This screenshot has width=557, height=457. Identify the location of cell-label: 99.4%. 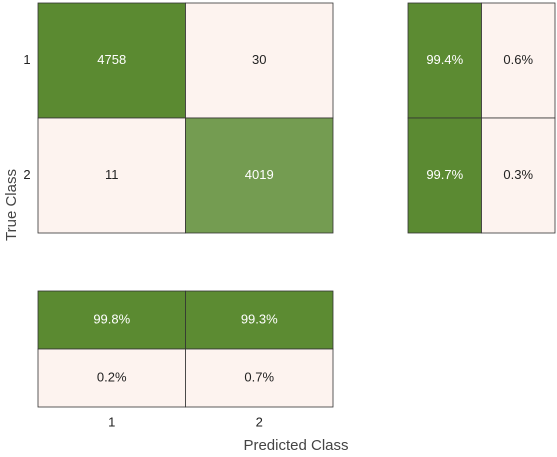
(444, 59).